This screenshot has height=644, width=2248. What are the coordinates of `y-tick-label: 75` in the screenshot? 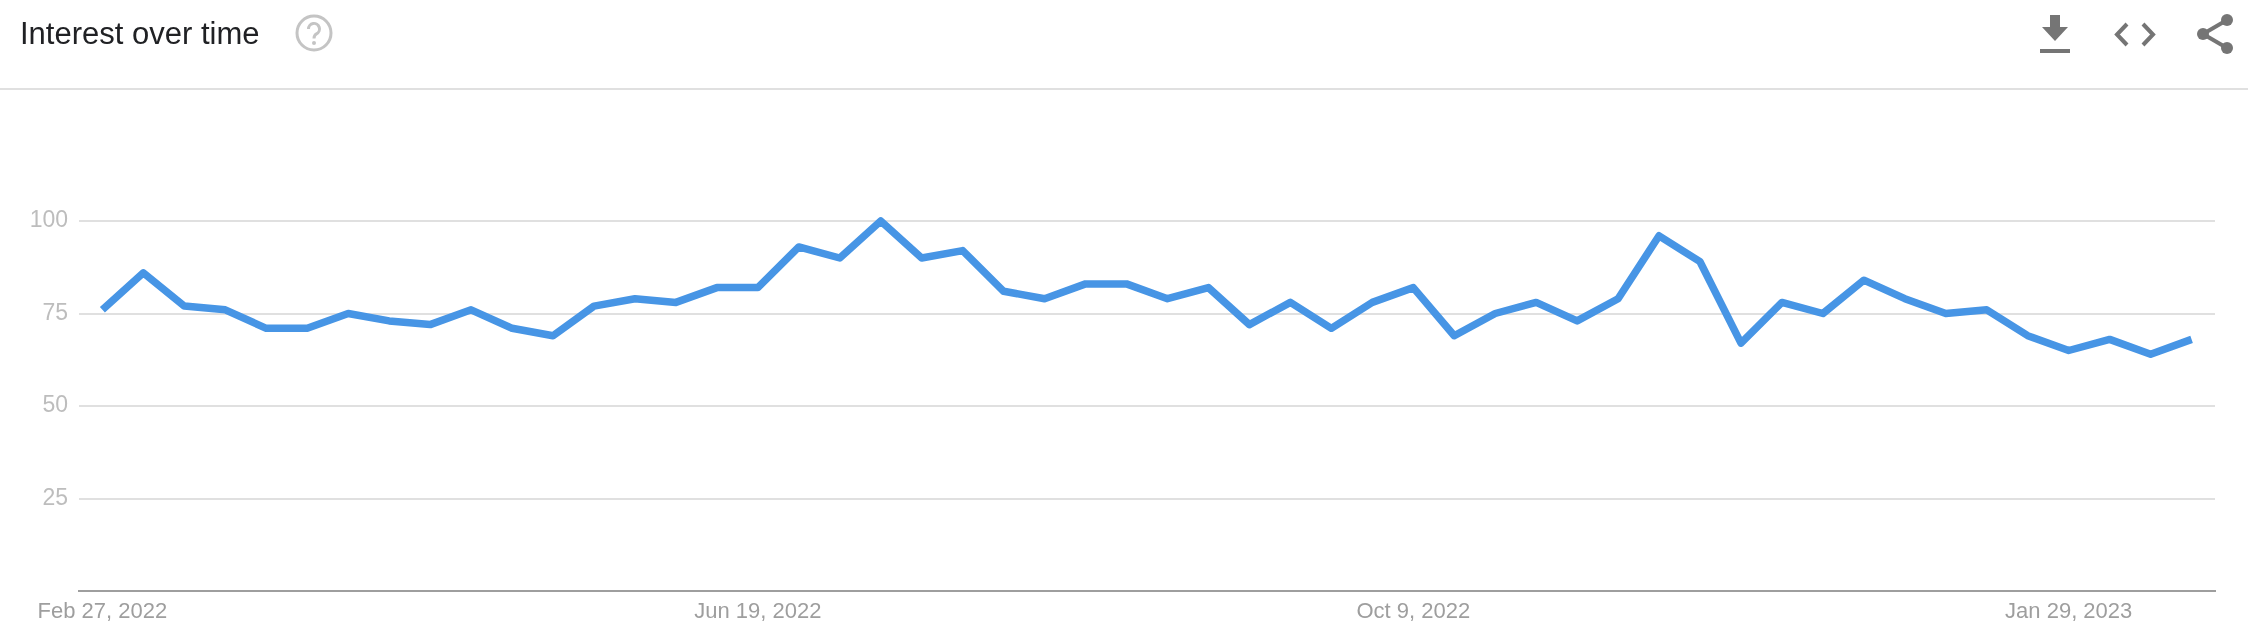 It's located at (55, 311).